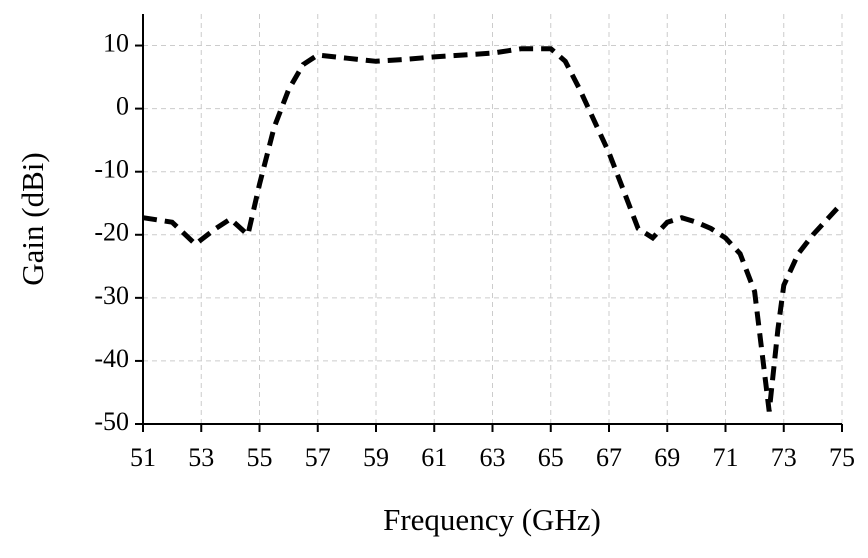 The height and width of the screenshot is (558, 868). Describe the element at coordinates (376, 457) in the screenshot. I see `x-tick-label: 59` at that location.